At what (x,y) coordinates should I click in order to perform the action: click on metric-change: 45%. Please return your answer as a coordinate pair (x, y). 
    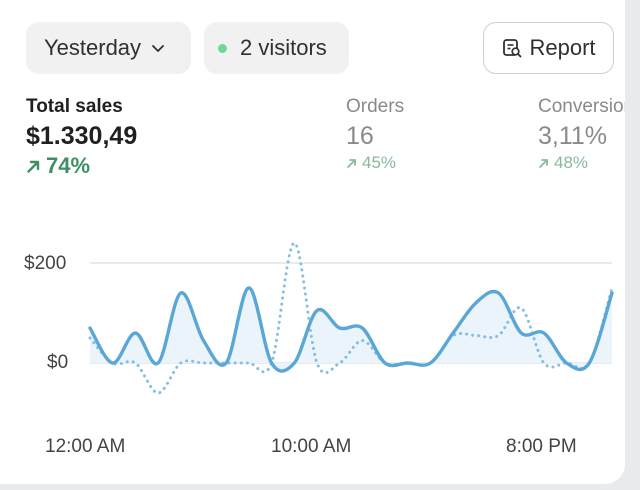
    Looking at the image, I should click on (375, 163).